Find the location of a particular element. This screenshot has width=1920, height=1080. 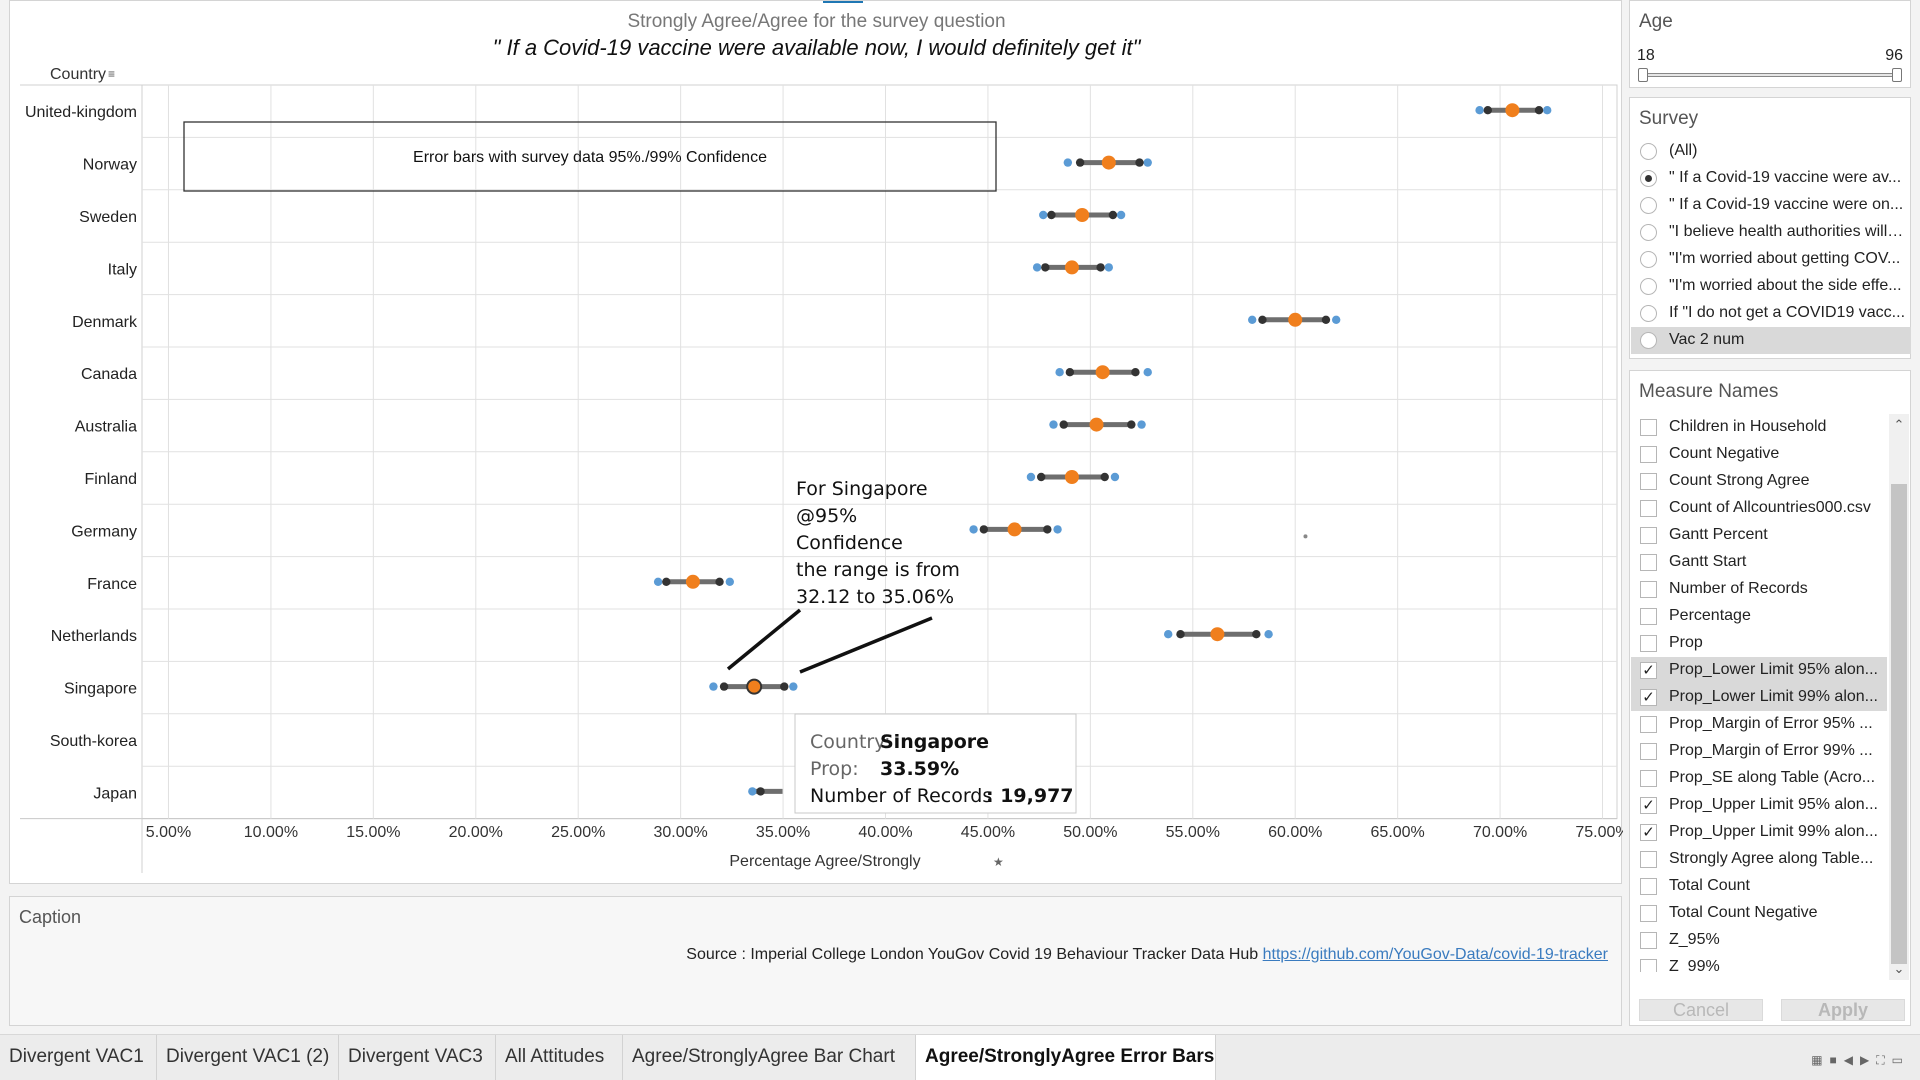

measure-option: Total Count Negative is located at coordinates (1759, 913).